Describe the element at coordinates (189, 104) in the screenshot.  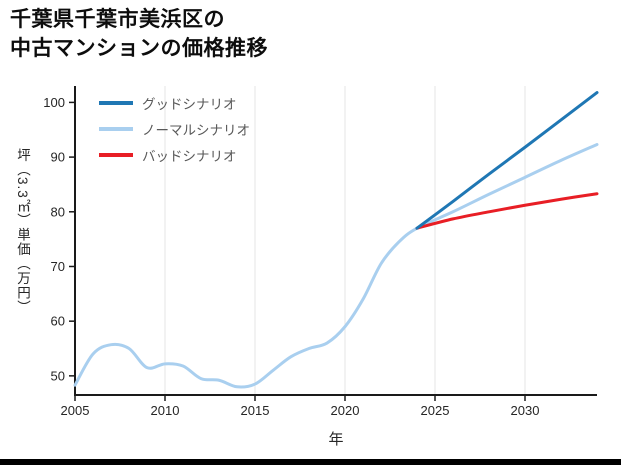
I see `legend-label: グッドシナリオ` at that location.